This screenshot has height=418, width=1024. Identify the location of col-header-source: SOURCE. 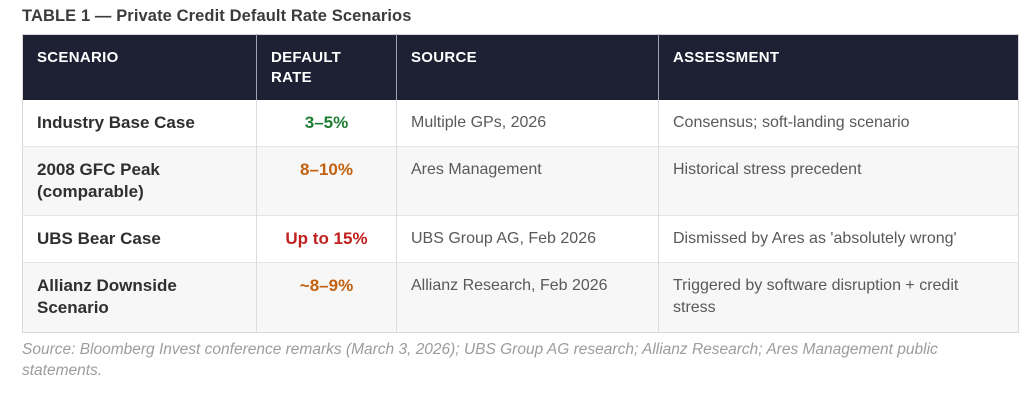
(527, 67).